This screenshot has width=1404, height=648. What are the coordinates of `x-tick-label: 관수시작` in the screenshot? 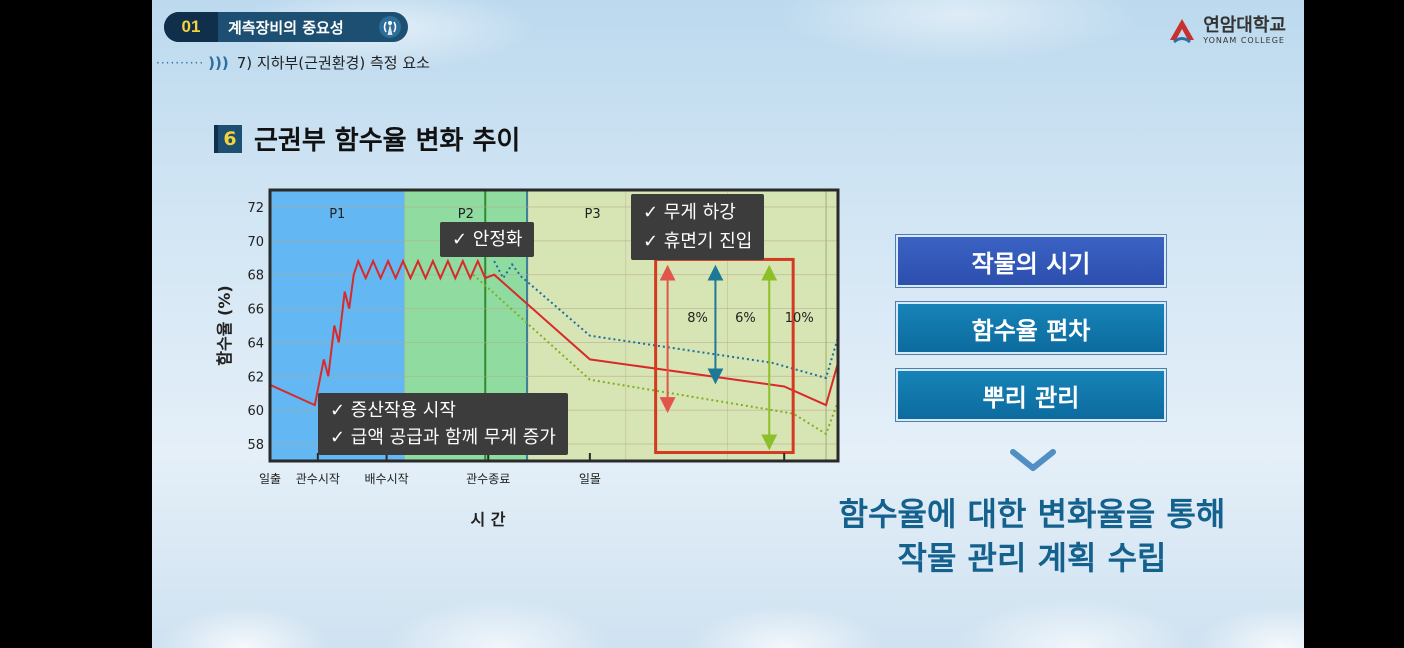 It's located at (318, 479).